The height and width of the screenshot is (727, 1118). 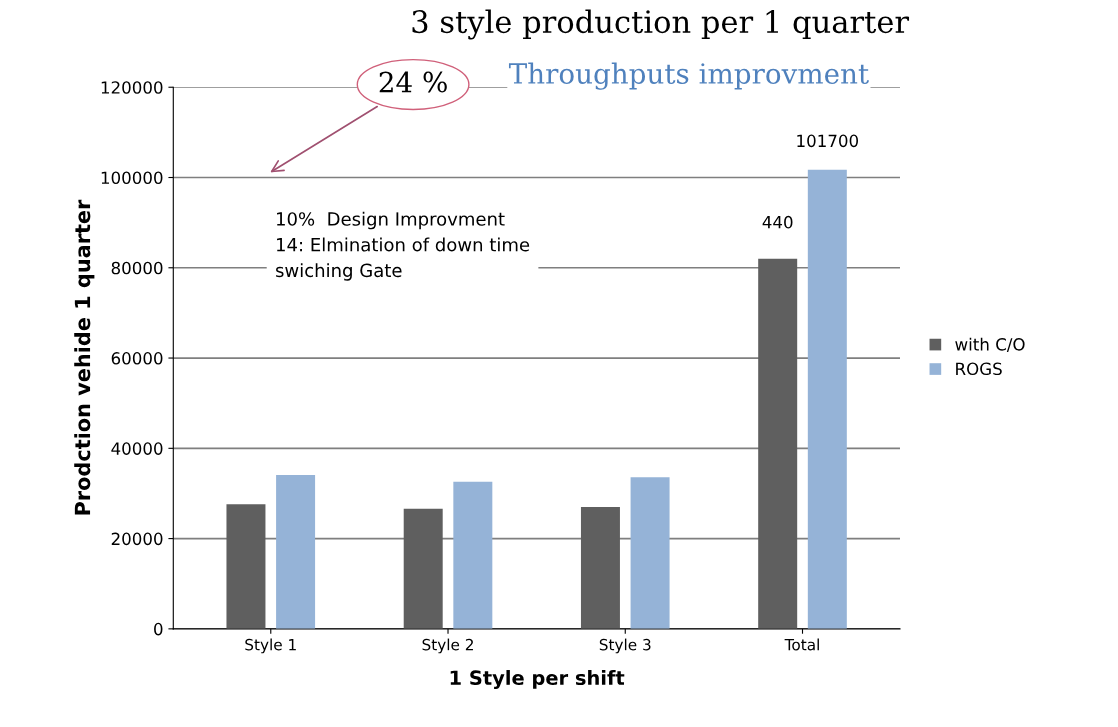 What do you see at coordinates (828, 141) in the screenshot?
I see `data-label: 101700` at bounding box center [828, 141].